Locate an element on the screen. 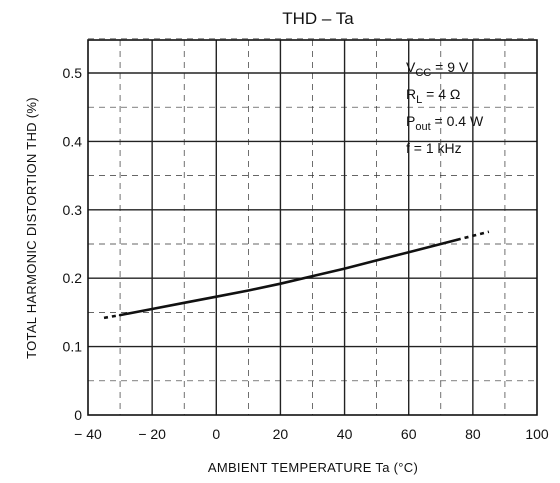 Image resolution: width=560 pixels, height=483 pixels. x-tick-label: 60 is located at coordinates (409, 434).